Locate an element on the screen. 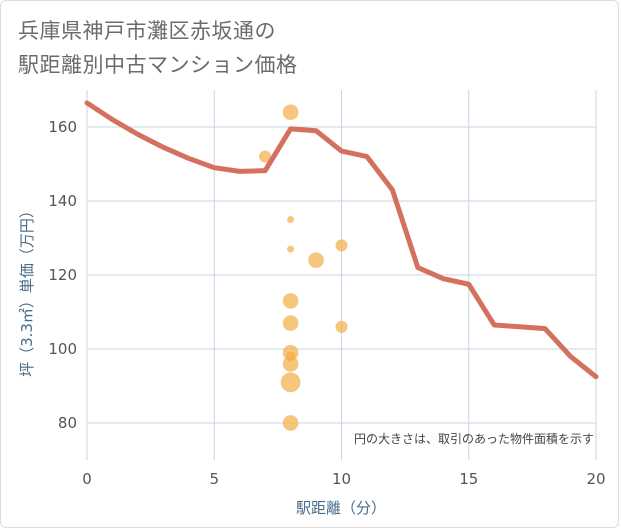 Image resolution: width=621 pixels, height=530 pixels. chart-title: 兵庫県神戸市灘区赤坂通の 駅距離別中古マンション価格 is located at coordinates (158, 48).